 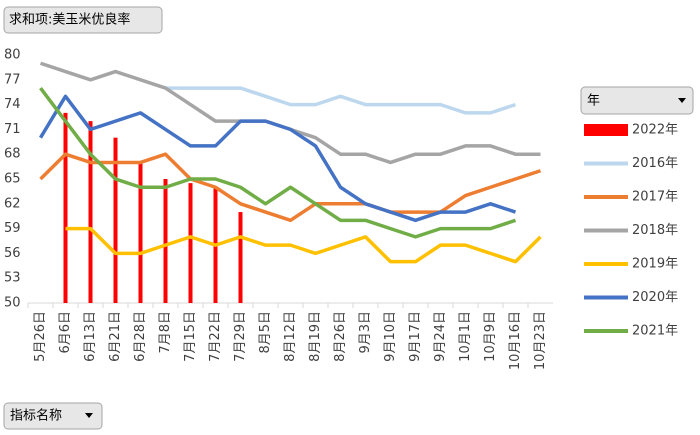 I want to click on y-tick-label: 80, so click(x=12, y=55).